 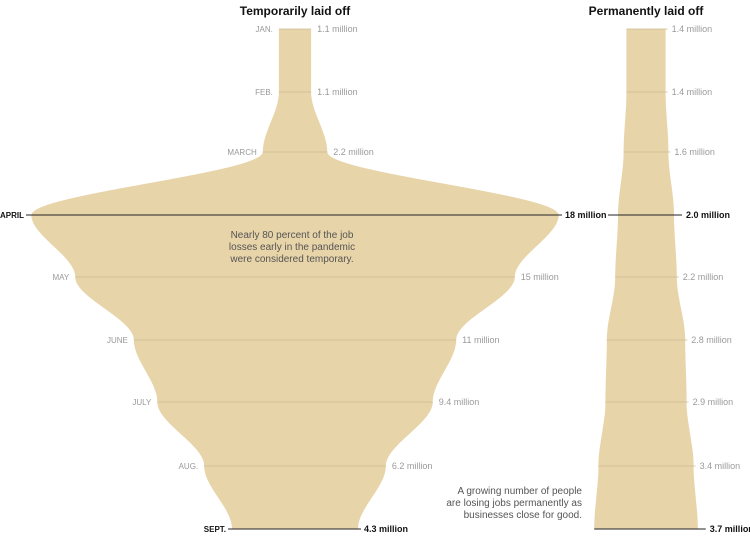 I want to click on chart-title-temporary: Temporarily laid off, so click(x=295, y=11).